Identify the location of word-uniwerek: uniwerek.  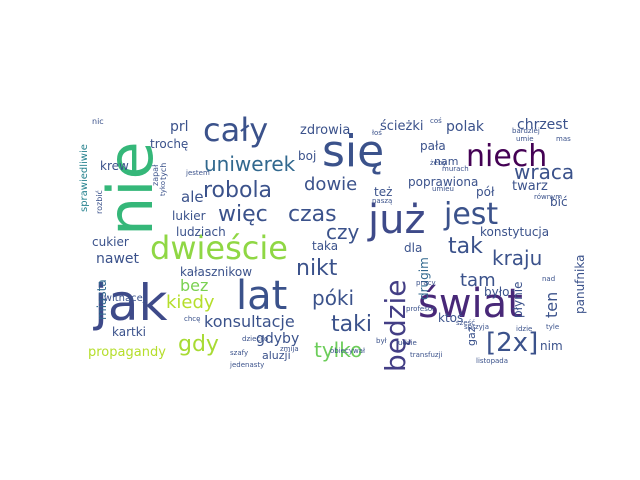
(250, 164).